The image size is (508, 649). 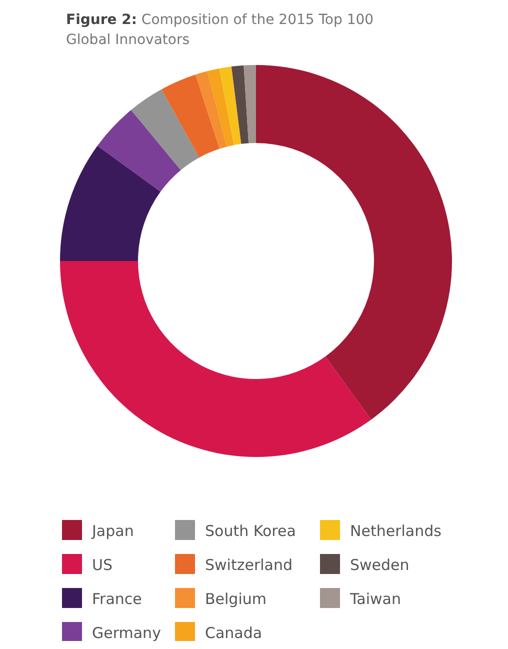 I want to click on legend-label: Belgium, so click(x=235, y=599).